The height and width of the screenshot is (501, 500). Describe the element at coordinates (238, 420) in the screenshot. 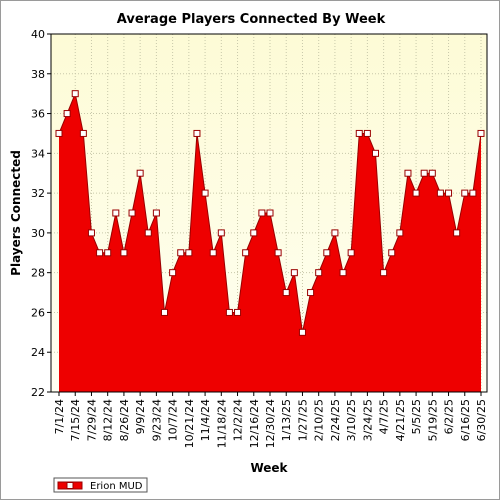

I see `x-tick-label: 12/2/24` at that location.